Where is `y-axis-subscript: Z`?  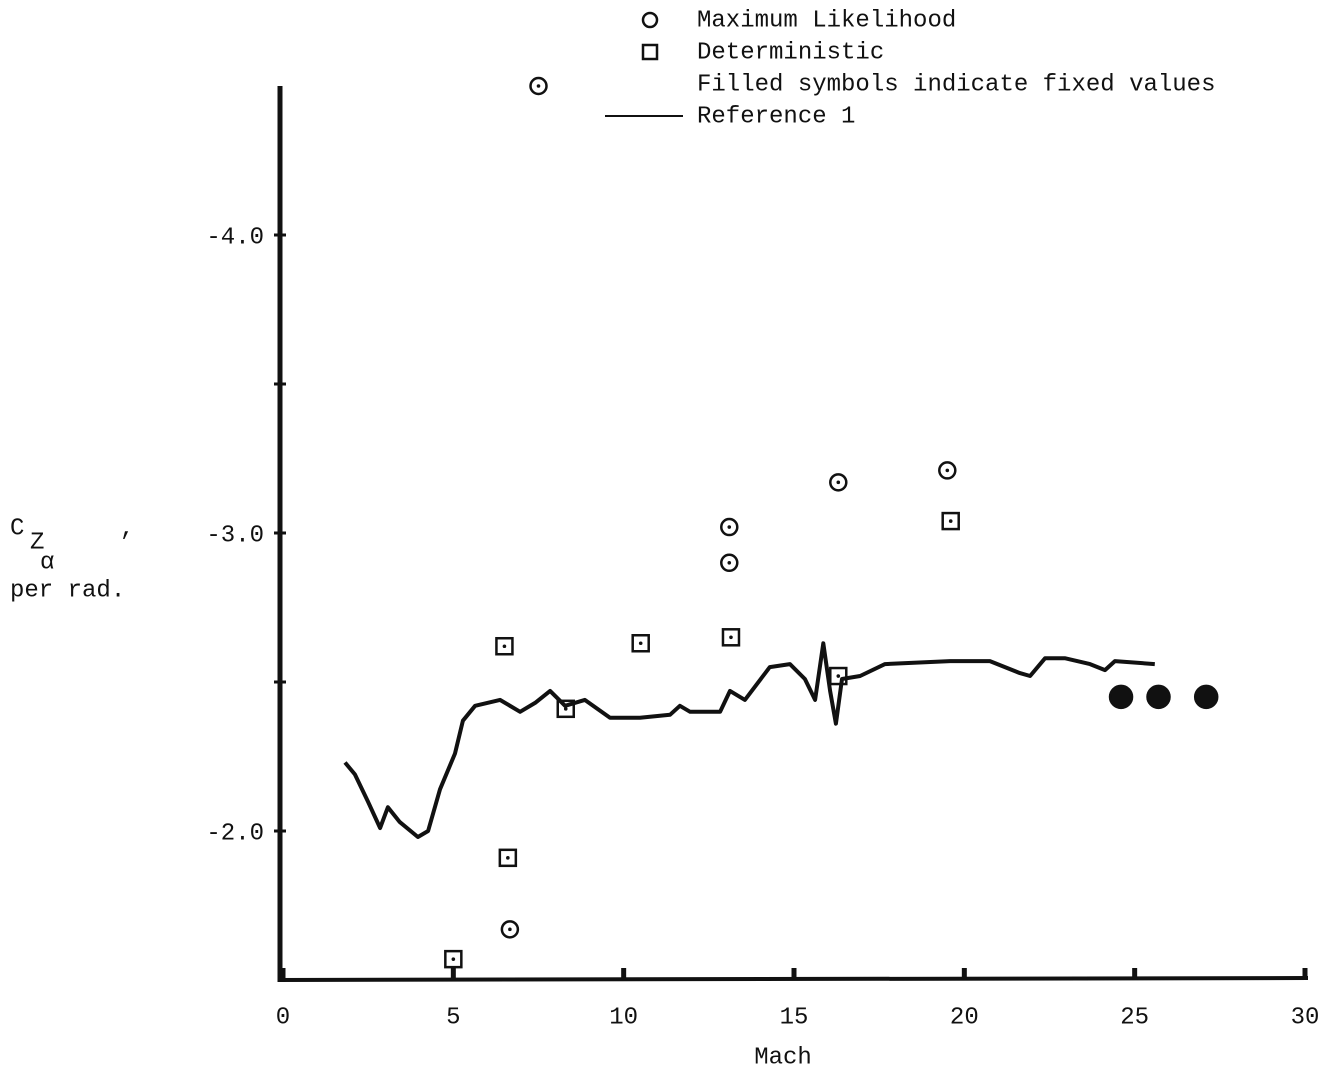 y-axis-subscript: Z is located at coordinates (37, 542).